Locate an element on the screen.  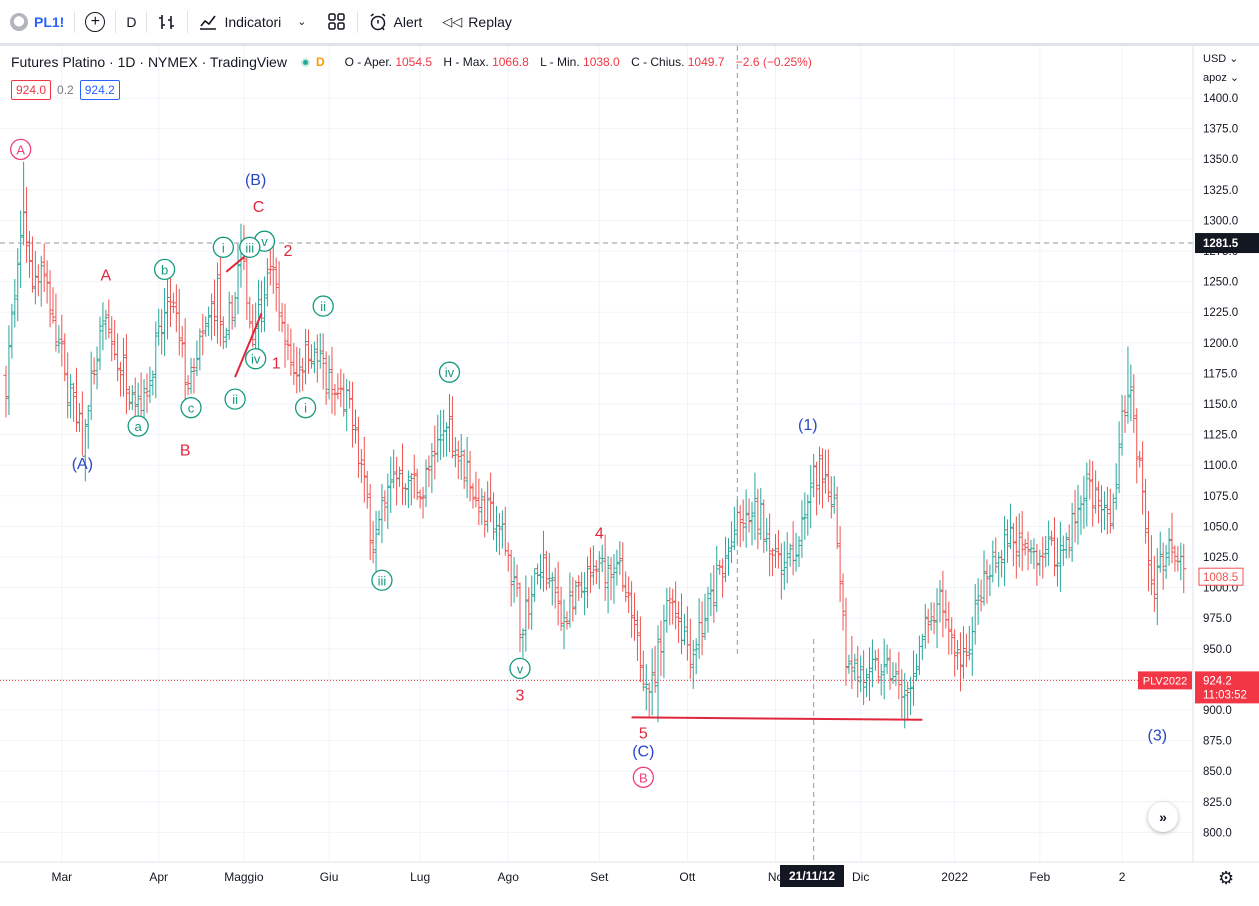
price-tick-label: 950.0 is located at coordinates (1217, 650).